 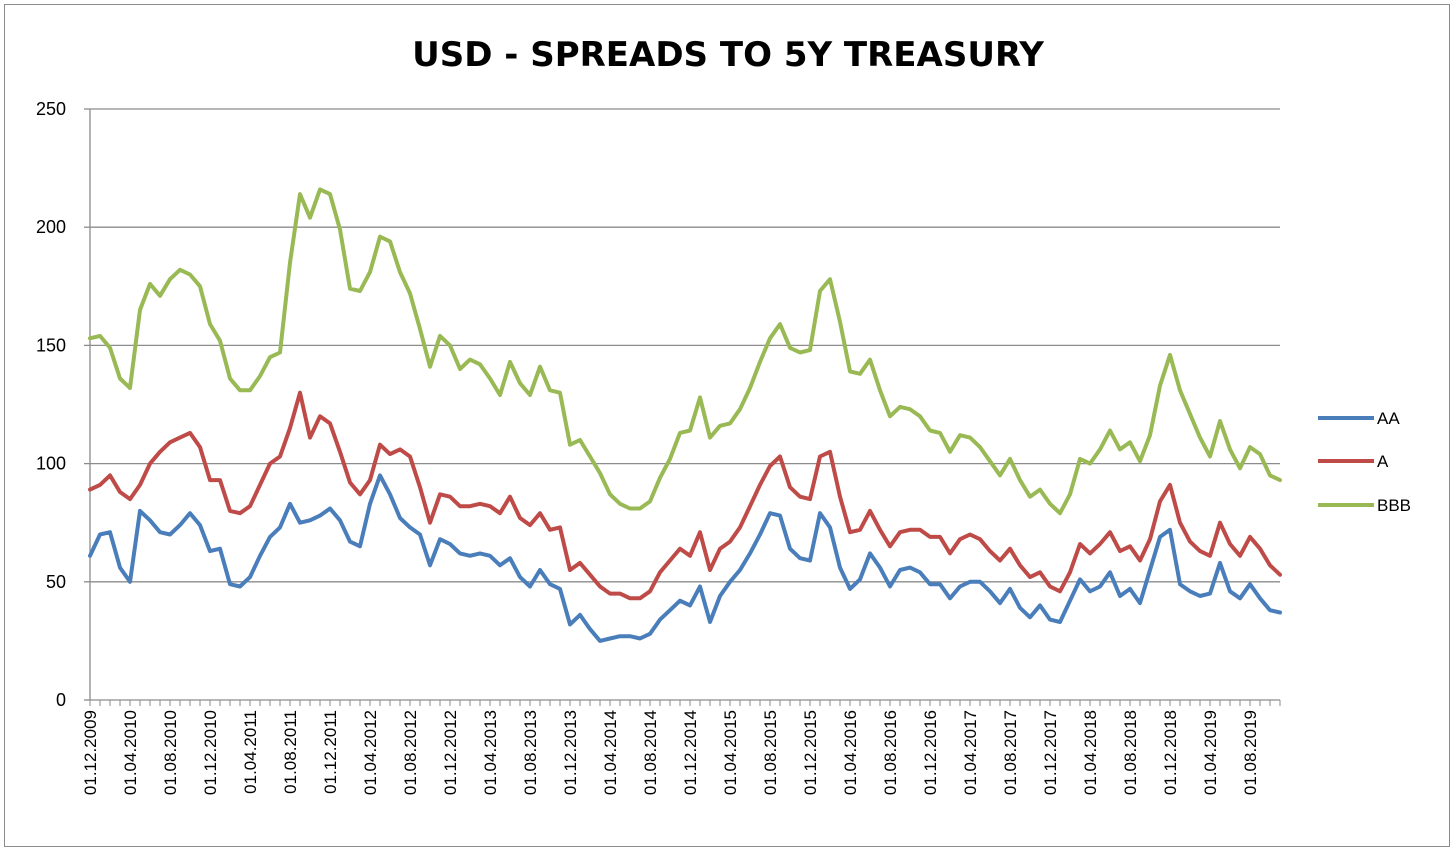 What do you see at coordinates (51, 109) in the screenshot?
I see `y-tick-label: 250` at bounding box center [51, 109].